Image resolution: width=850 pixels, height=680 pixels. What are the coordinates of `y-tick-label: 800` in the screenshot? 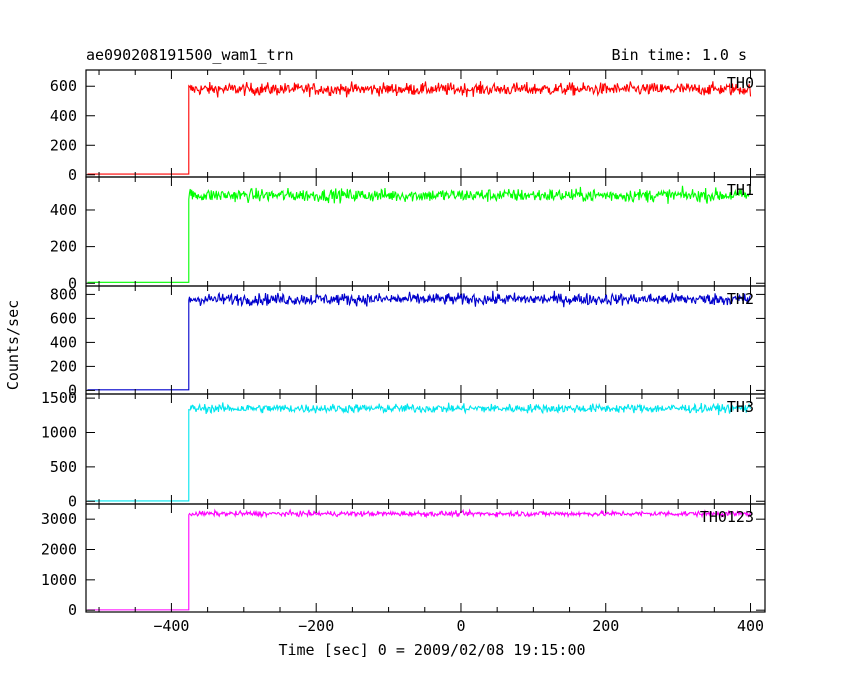 It's located at (63, 294).